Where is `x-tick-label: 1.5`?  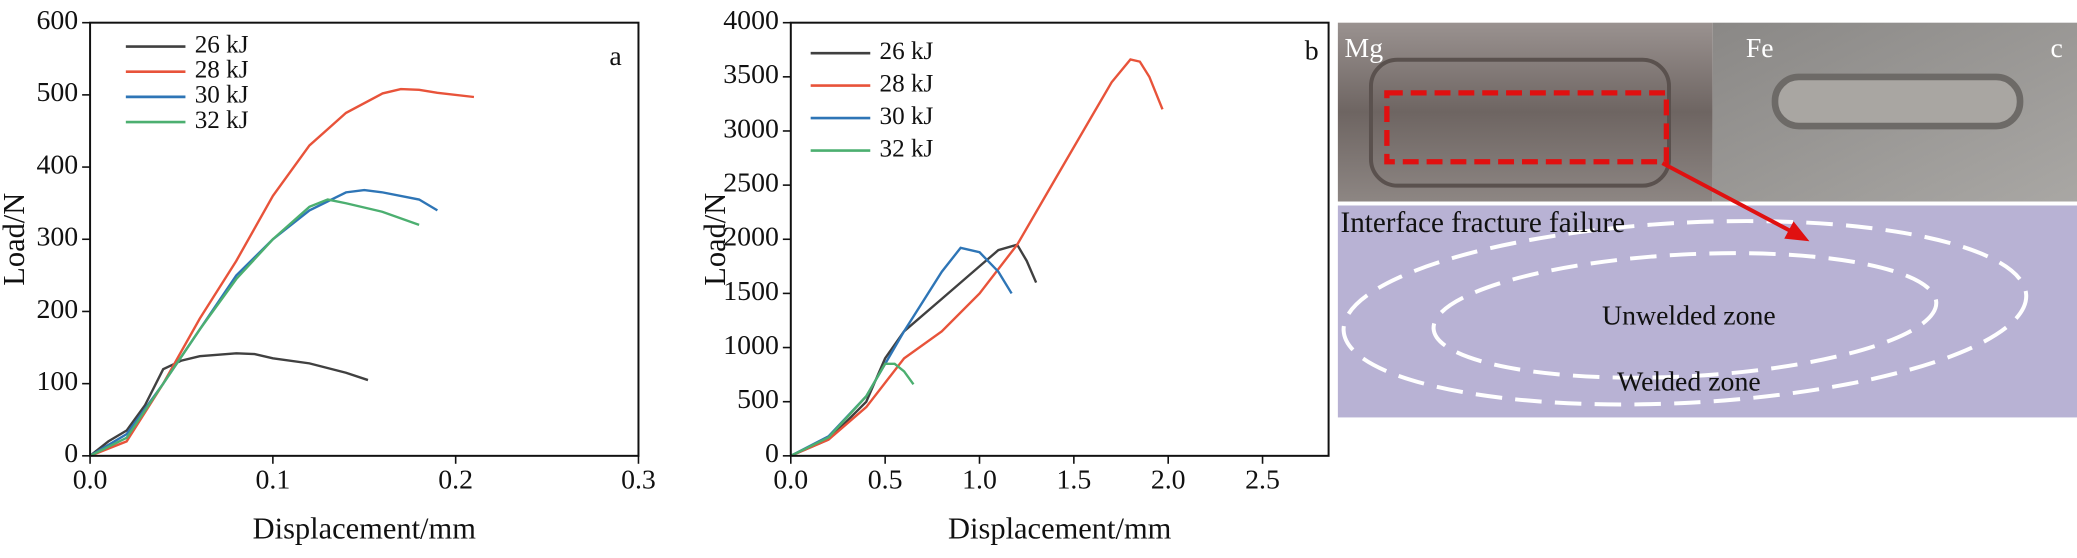
x-tick-label: 1.5 is located at coordinates (1073, 480).